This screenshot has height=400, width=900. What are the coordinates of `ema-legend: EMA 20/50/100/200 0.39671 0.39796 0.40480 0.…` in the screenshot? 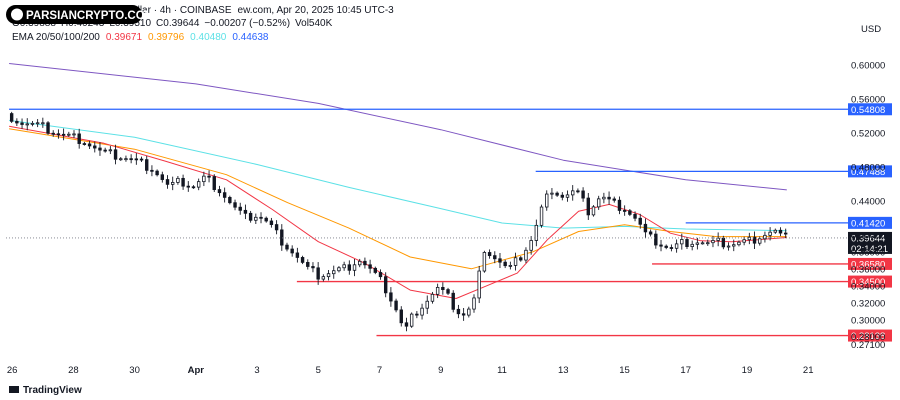 It's located at (140, 37).